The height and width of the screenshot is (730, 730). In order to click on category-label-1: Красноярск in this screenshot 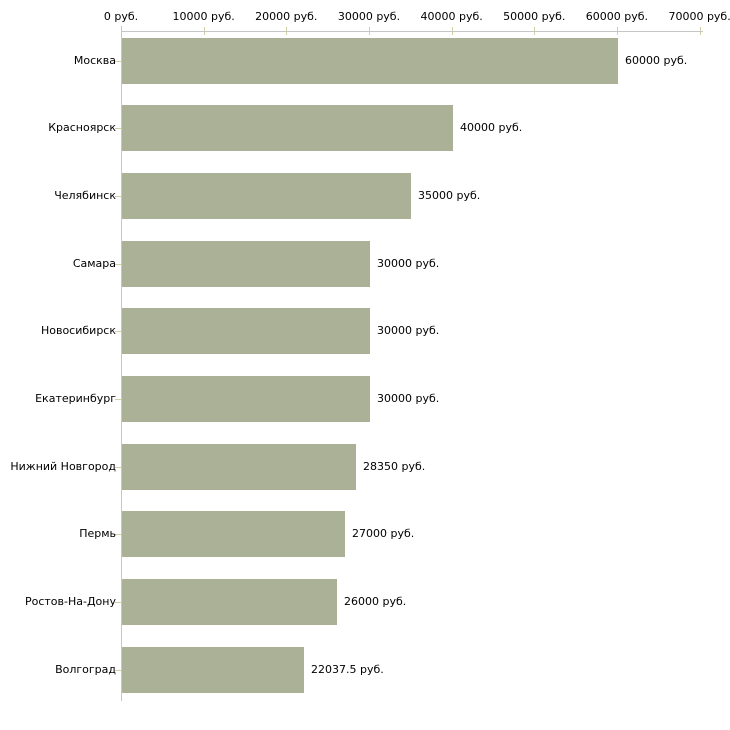, I will do `click(82, 127)`.